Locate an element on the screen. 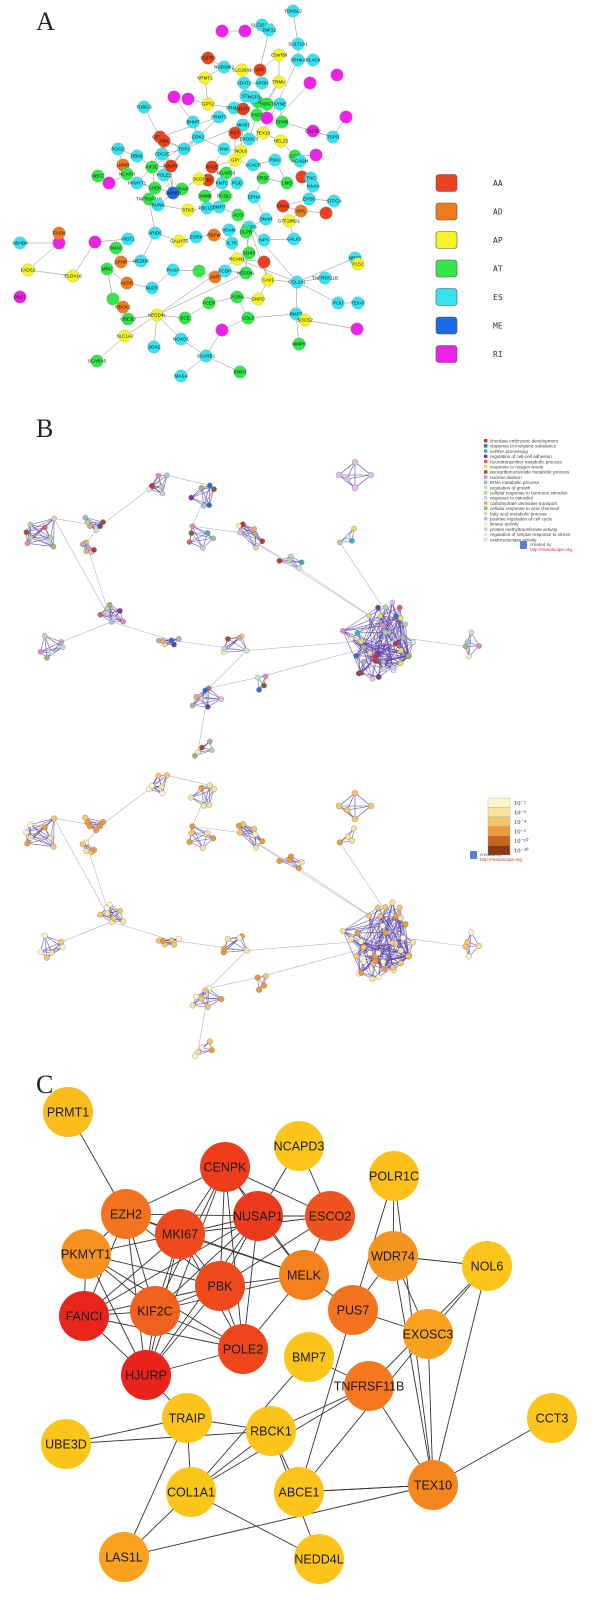 The height and width of the screenshot is (1602, 596). panel-a-node: PCDH is located at coordinates (225, 271).